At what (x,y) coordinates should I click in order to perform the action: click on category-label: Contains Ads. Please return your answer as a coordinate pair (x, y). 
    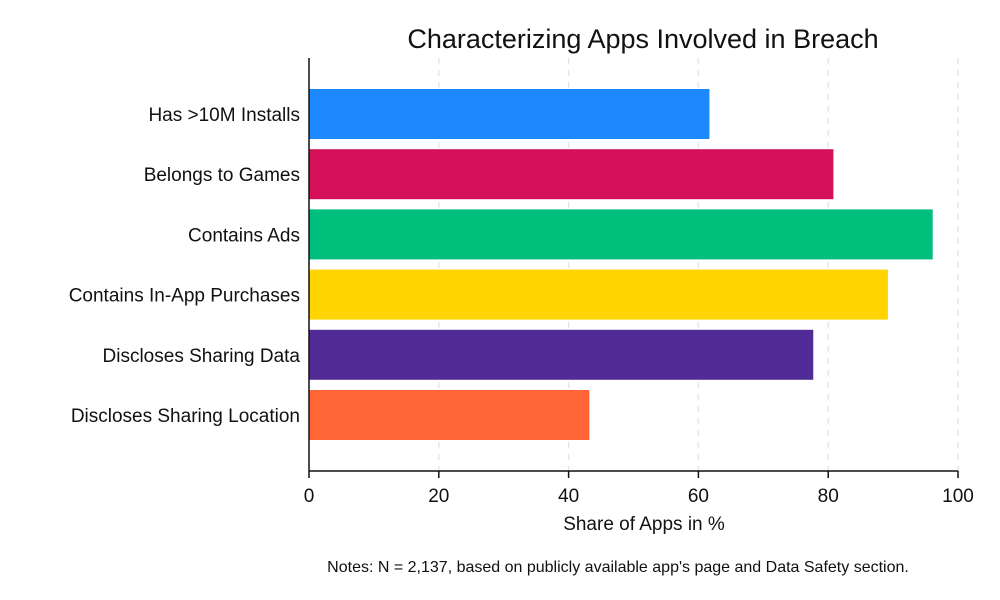
    Looking at the image, I should click on (244, 235).